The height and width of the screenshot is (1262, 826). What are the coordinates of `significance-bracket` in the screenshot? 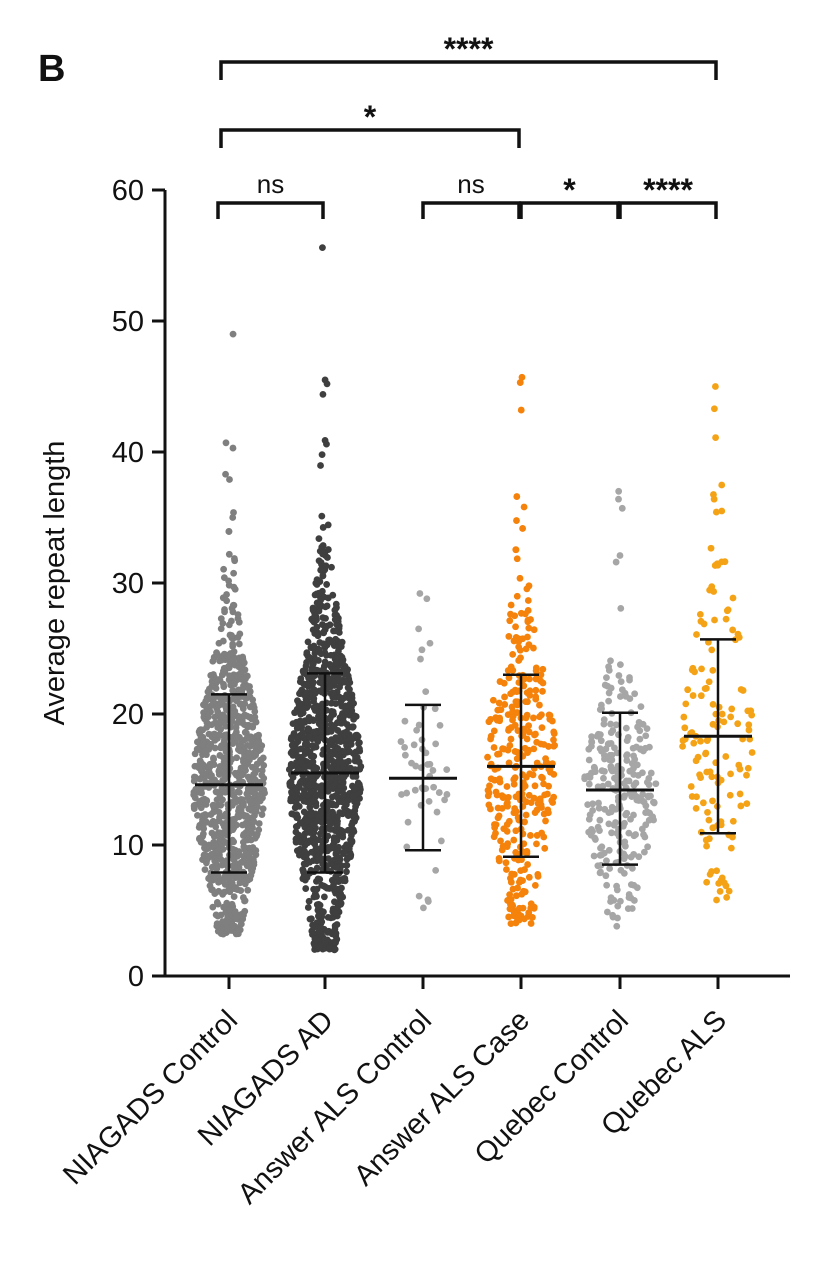 It's located at (468, 70).